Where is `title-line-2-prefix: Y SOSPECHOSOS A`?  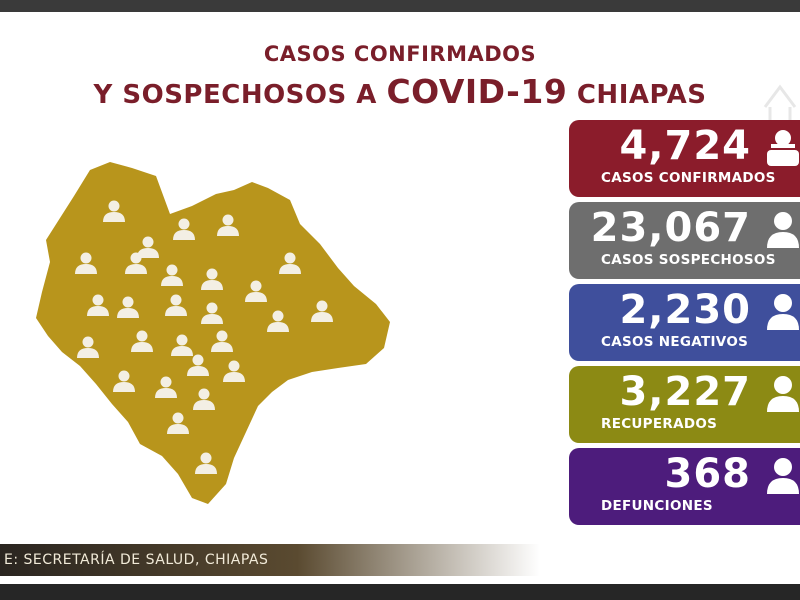
title-line-2-prefix: Y SOSPECHOSOS A is located at coordinates (240, 95).